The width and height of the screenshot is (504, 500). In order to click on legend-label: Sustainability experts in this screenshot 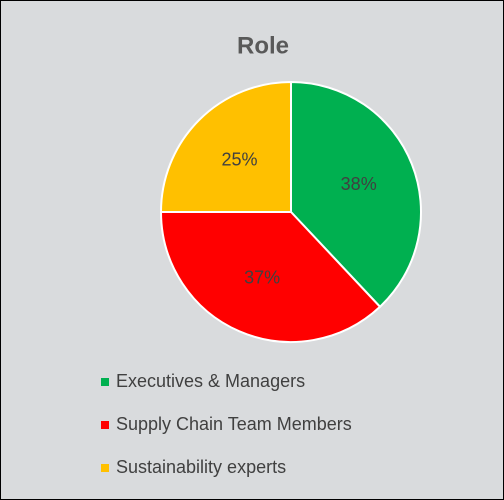, I will do `click(201, 467)`.